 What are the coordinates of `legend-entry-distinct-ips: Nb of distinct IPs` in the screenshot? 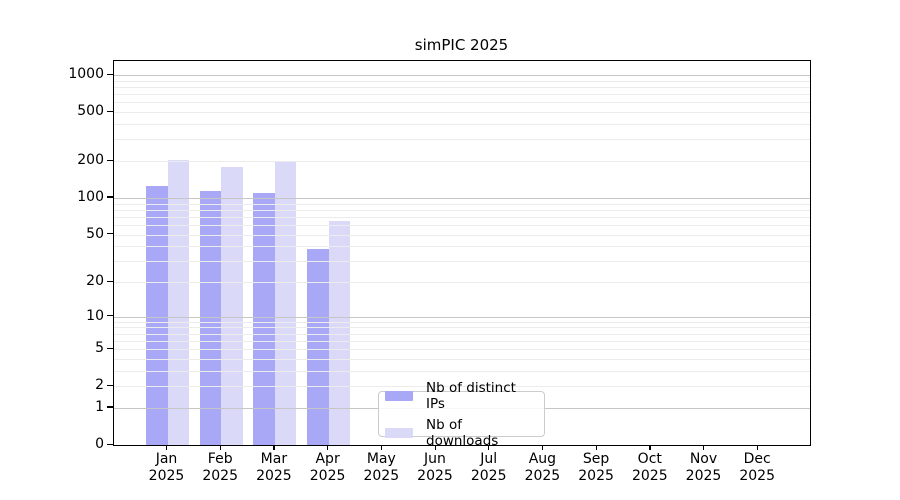 It's located at (461, 396).